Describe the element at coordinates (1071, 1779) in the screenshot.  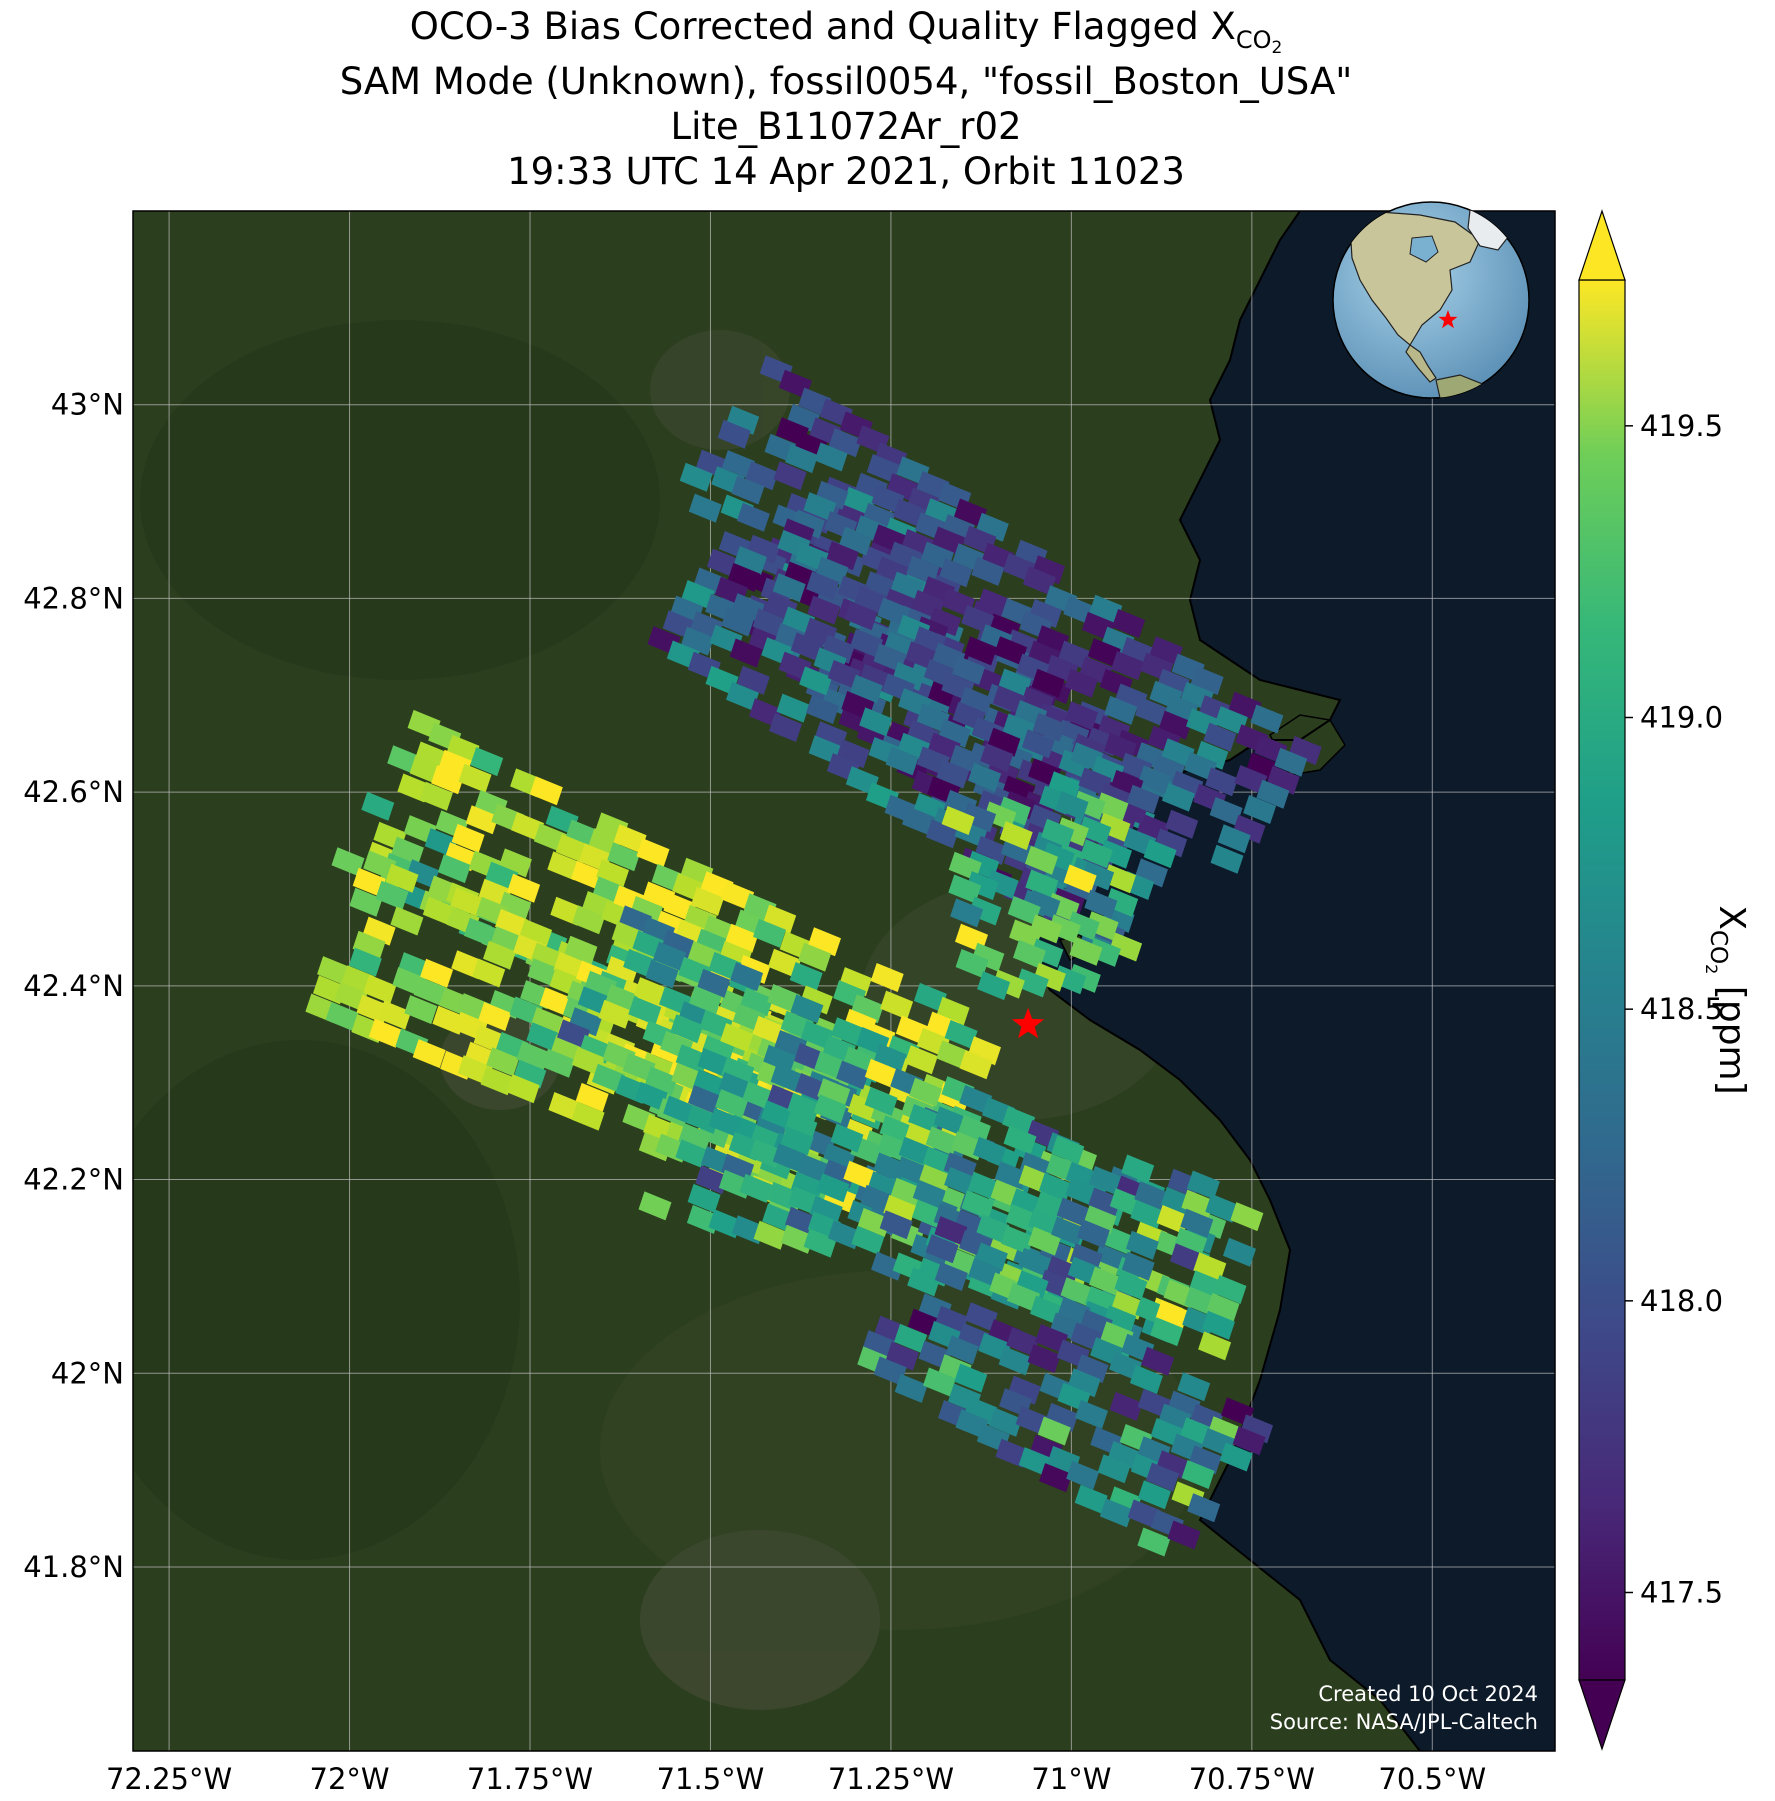
I see `lon-tick-label: 71°W` at that location.